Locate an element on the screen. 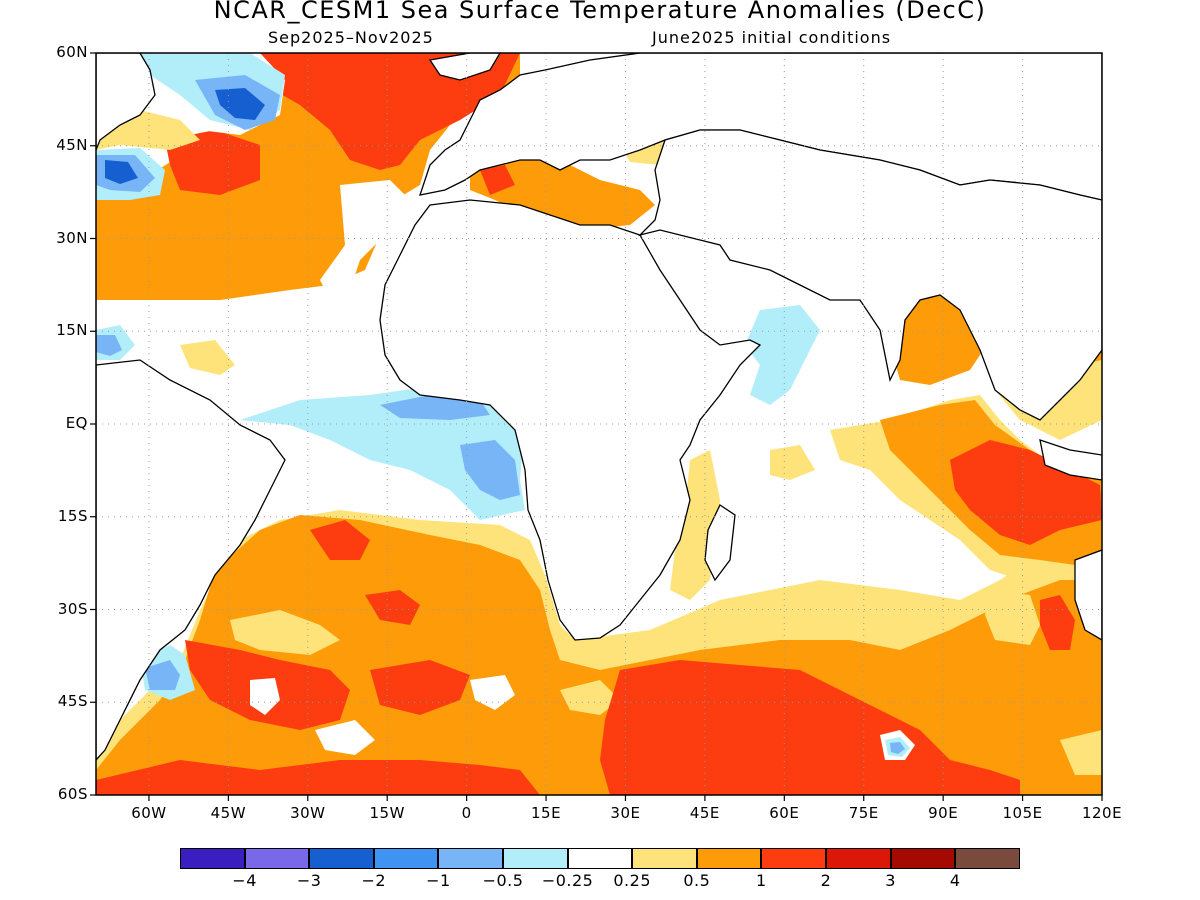 Image resolution: width=1200 pixels, height=900 pixels. latitude-label: 45N is located at coordinates (72, 144).